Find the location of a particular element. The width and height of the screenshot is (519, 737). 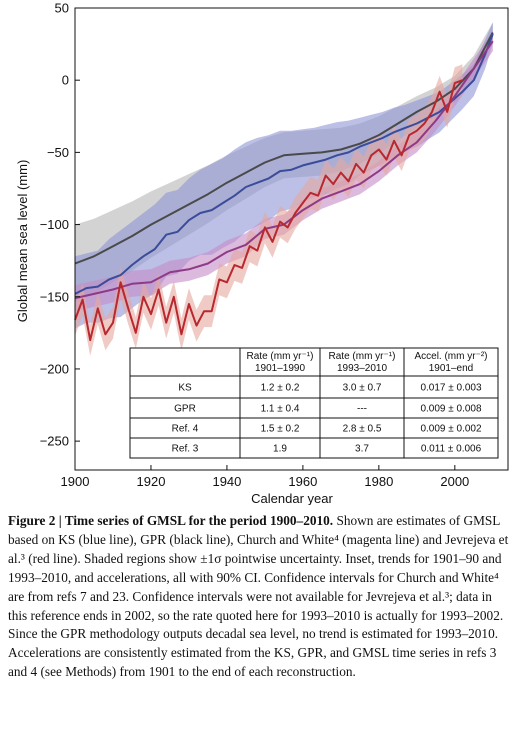

x-axis-label: Calendar year is located at coordinates (292, 498).